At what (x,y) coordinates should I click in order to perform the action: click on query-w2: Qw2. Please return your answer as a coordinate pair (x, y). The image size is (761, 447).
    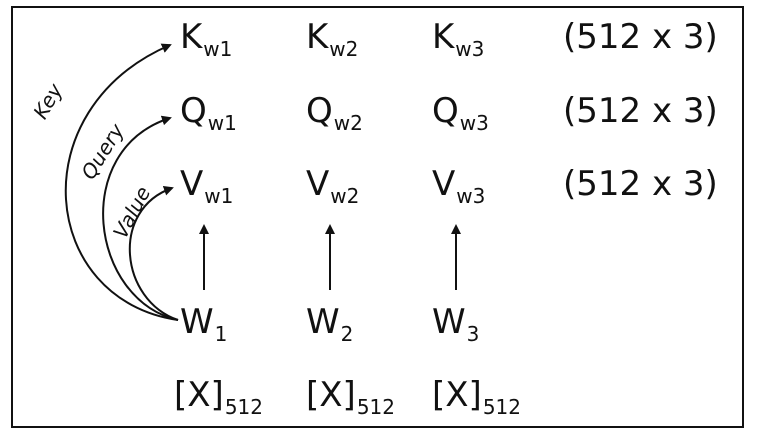
    Looking at the image, I should click on (334, 113).